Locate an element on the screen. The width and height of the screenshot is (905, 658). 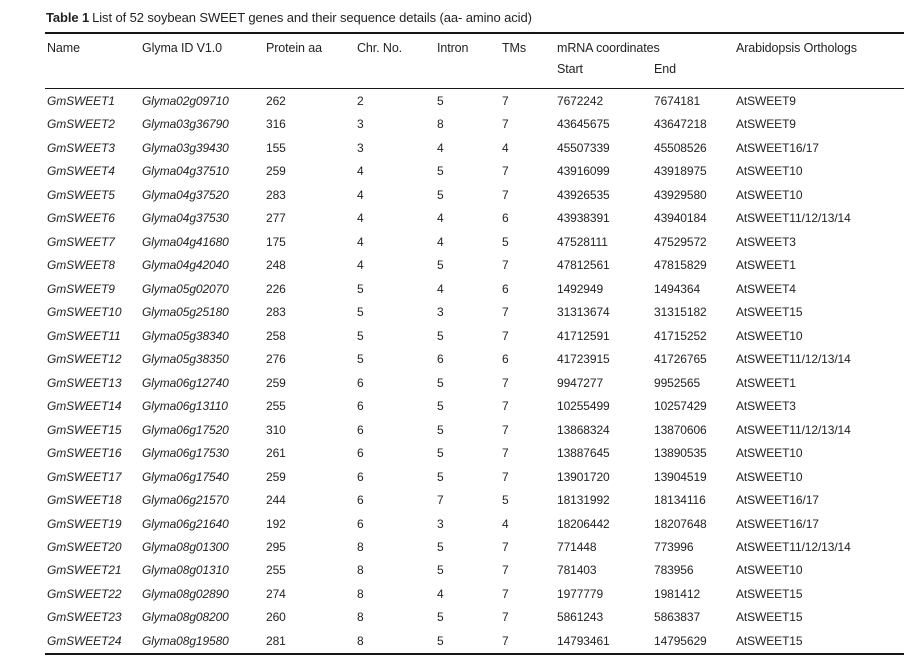
table-cell-start: 1977779 is located at coordinates (580, 593).